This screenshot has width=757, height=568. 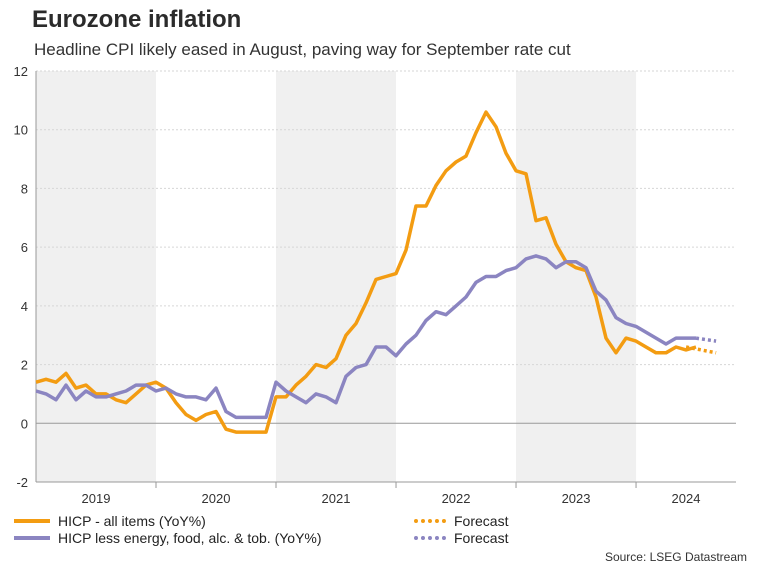 I want to click on x-tick-label: 2024, so click(x=686, y=498).